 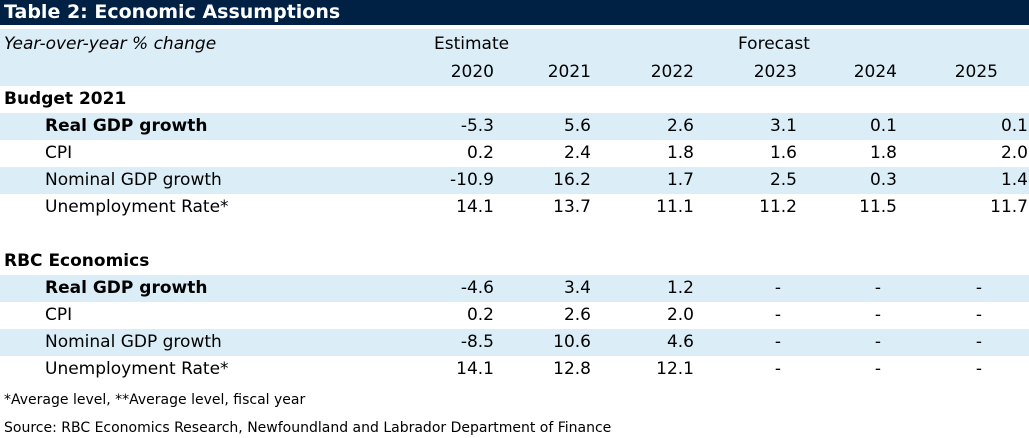 I want to click on section-heading: RBC Economics, so click(x=77, y=261).